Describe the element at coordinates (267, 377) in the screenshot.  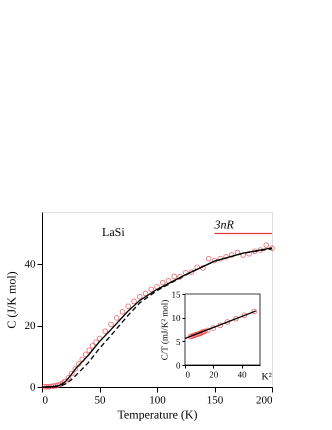
I see `x-axis-title: K²` at that location.